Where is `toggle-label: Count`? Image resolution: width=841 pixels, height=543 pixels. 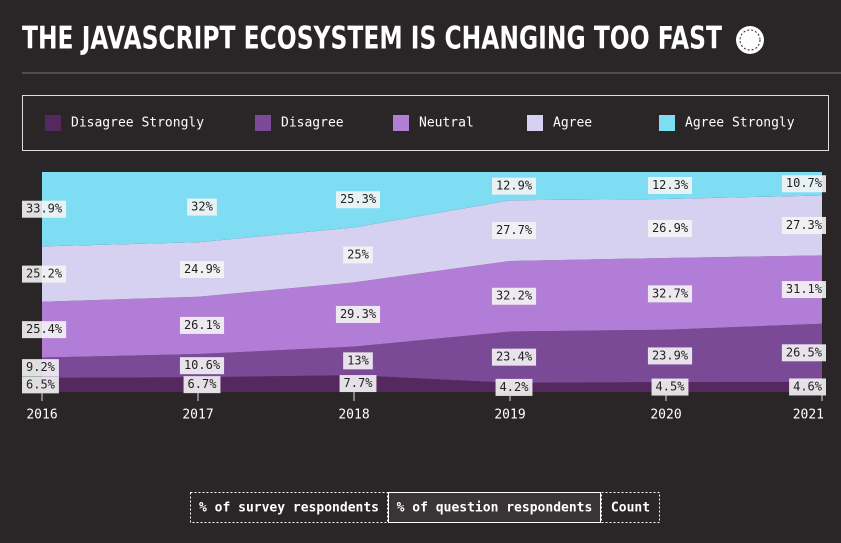
toggle-label: Count is located at coordinates (630, 508).